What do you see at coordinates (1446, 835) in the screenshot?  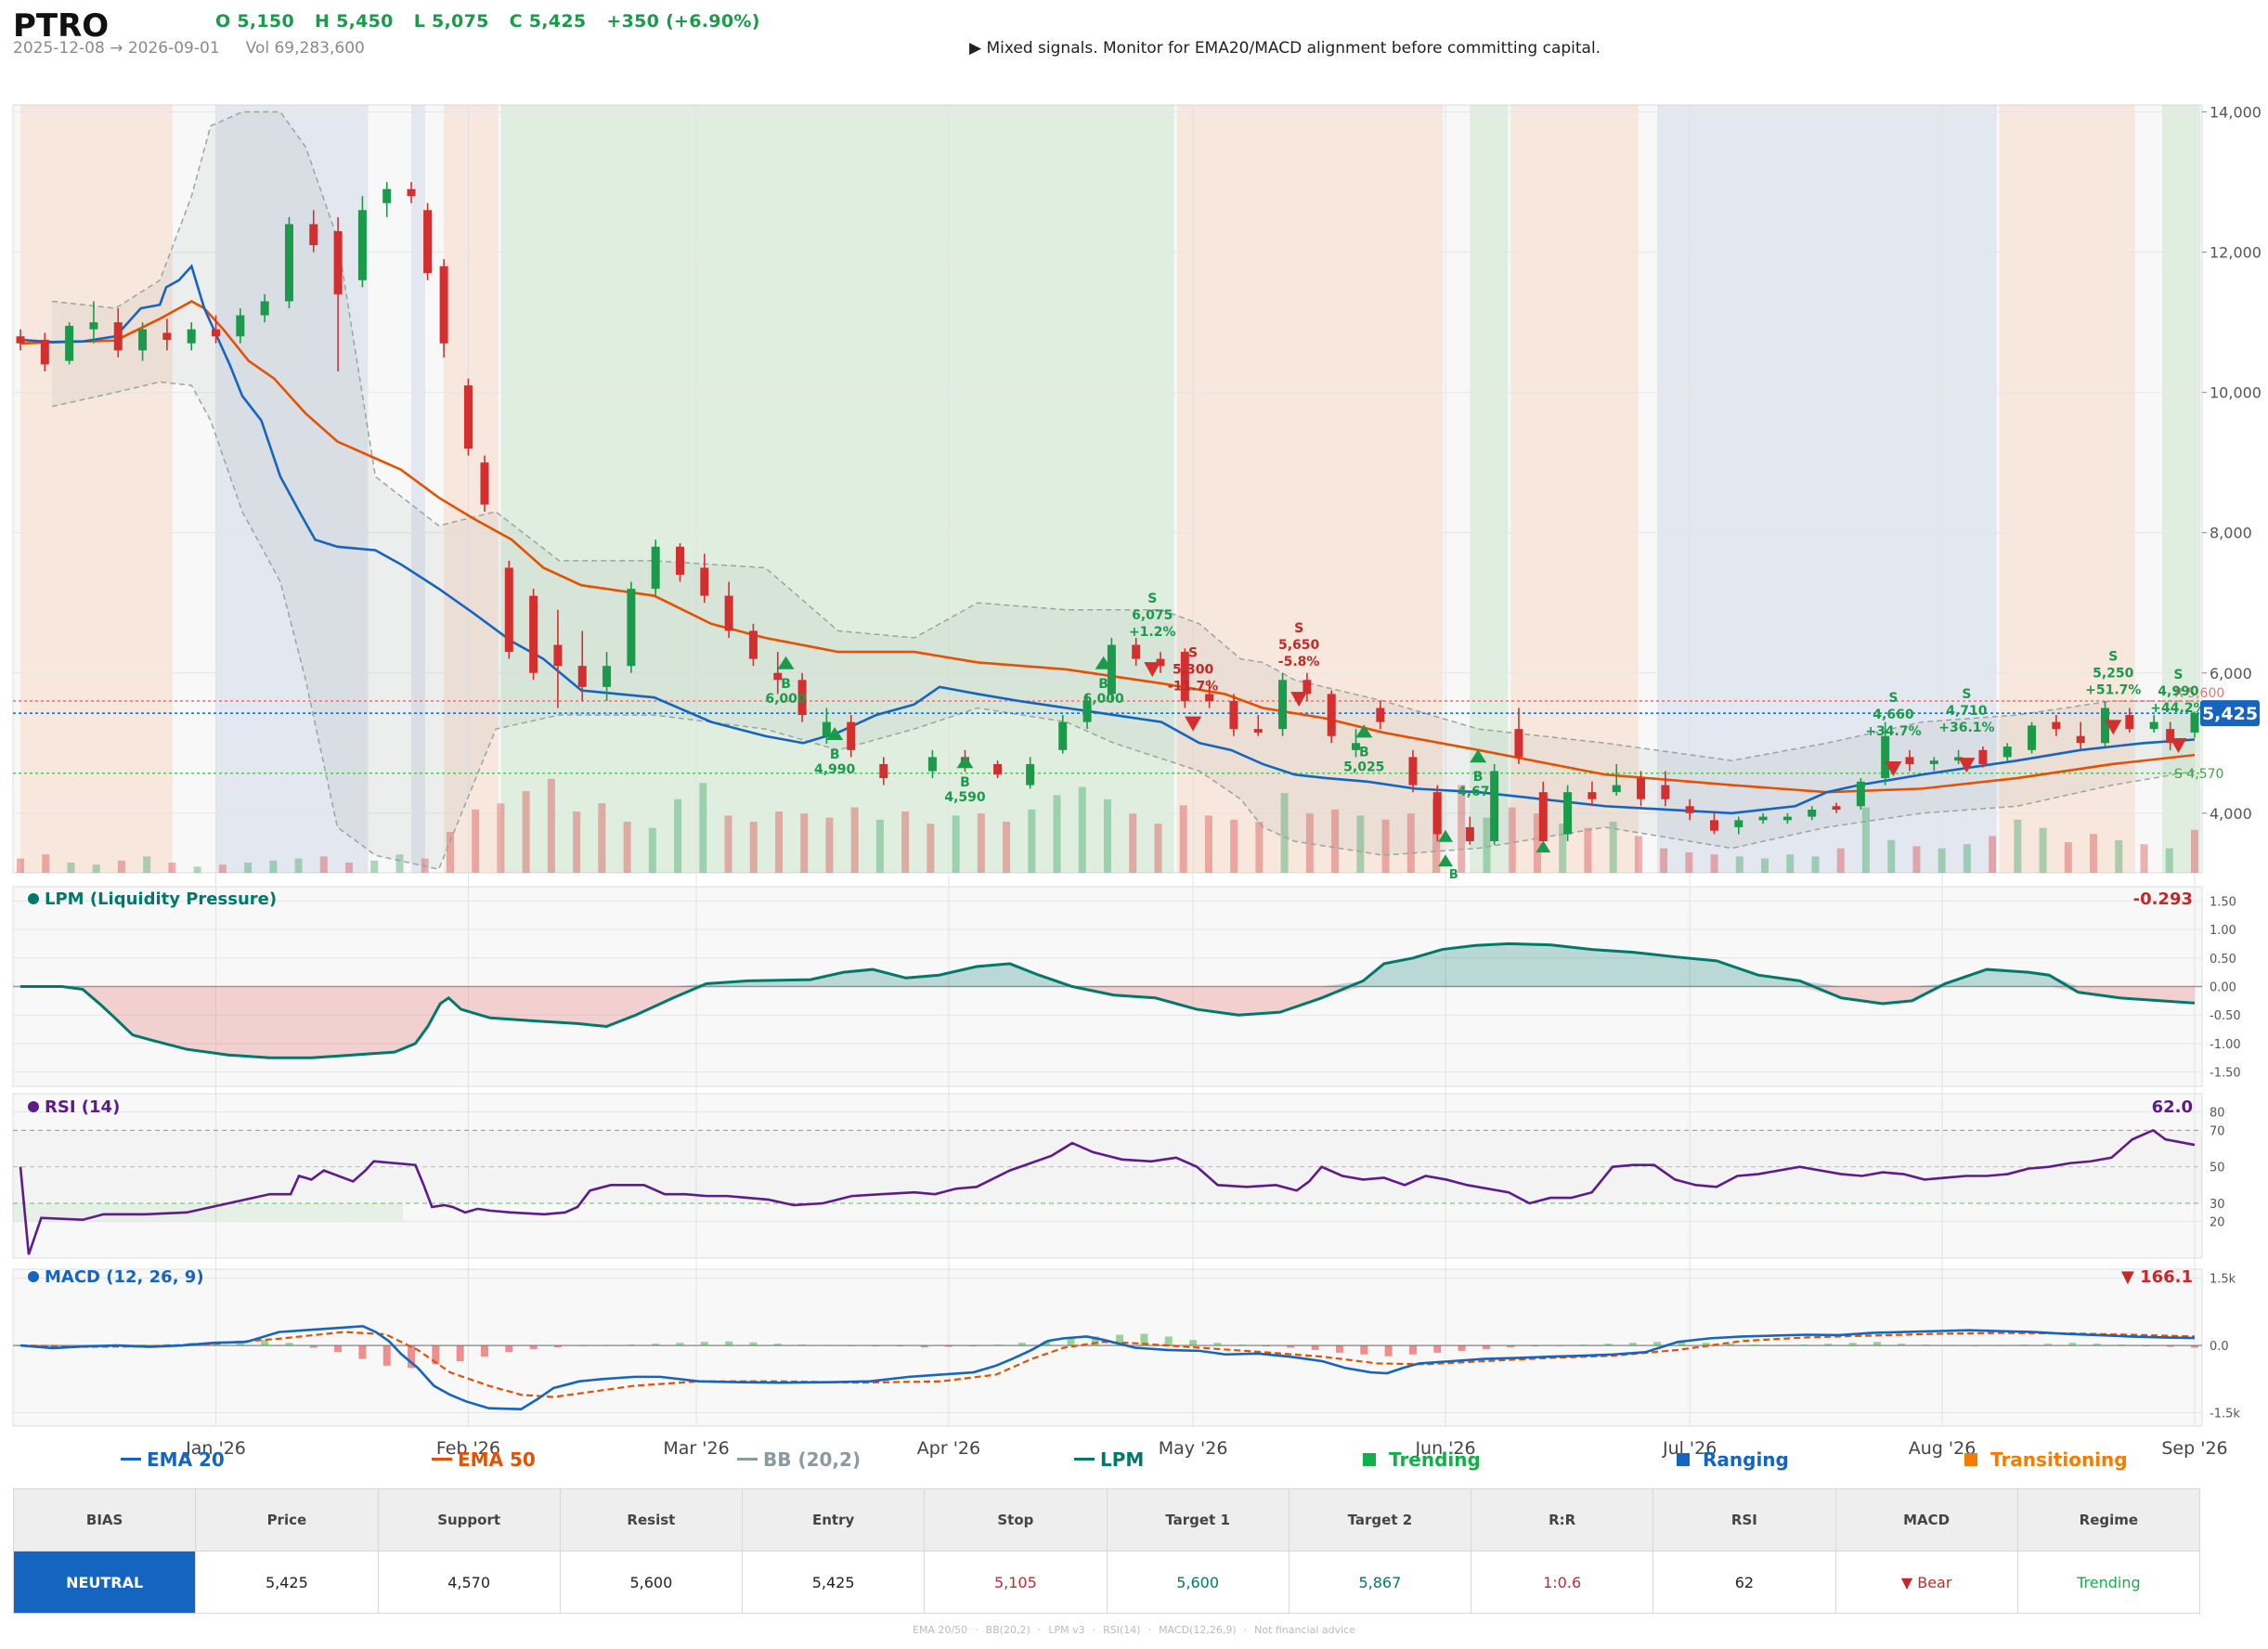 I see `buy-signal-marker` at bounding box center [1446, 835].